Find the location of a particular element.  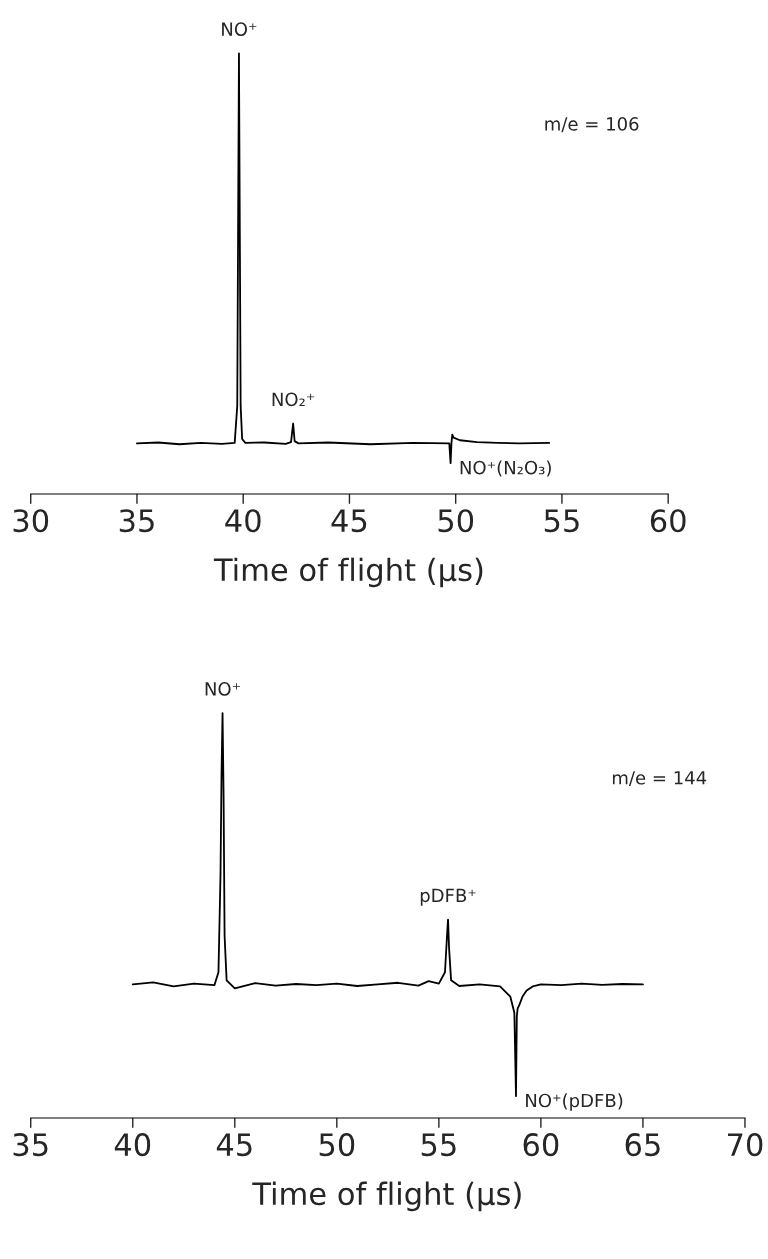

x-tick-label: 70 is located at coordinates (745, 1145).